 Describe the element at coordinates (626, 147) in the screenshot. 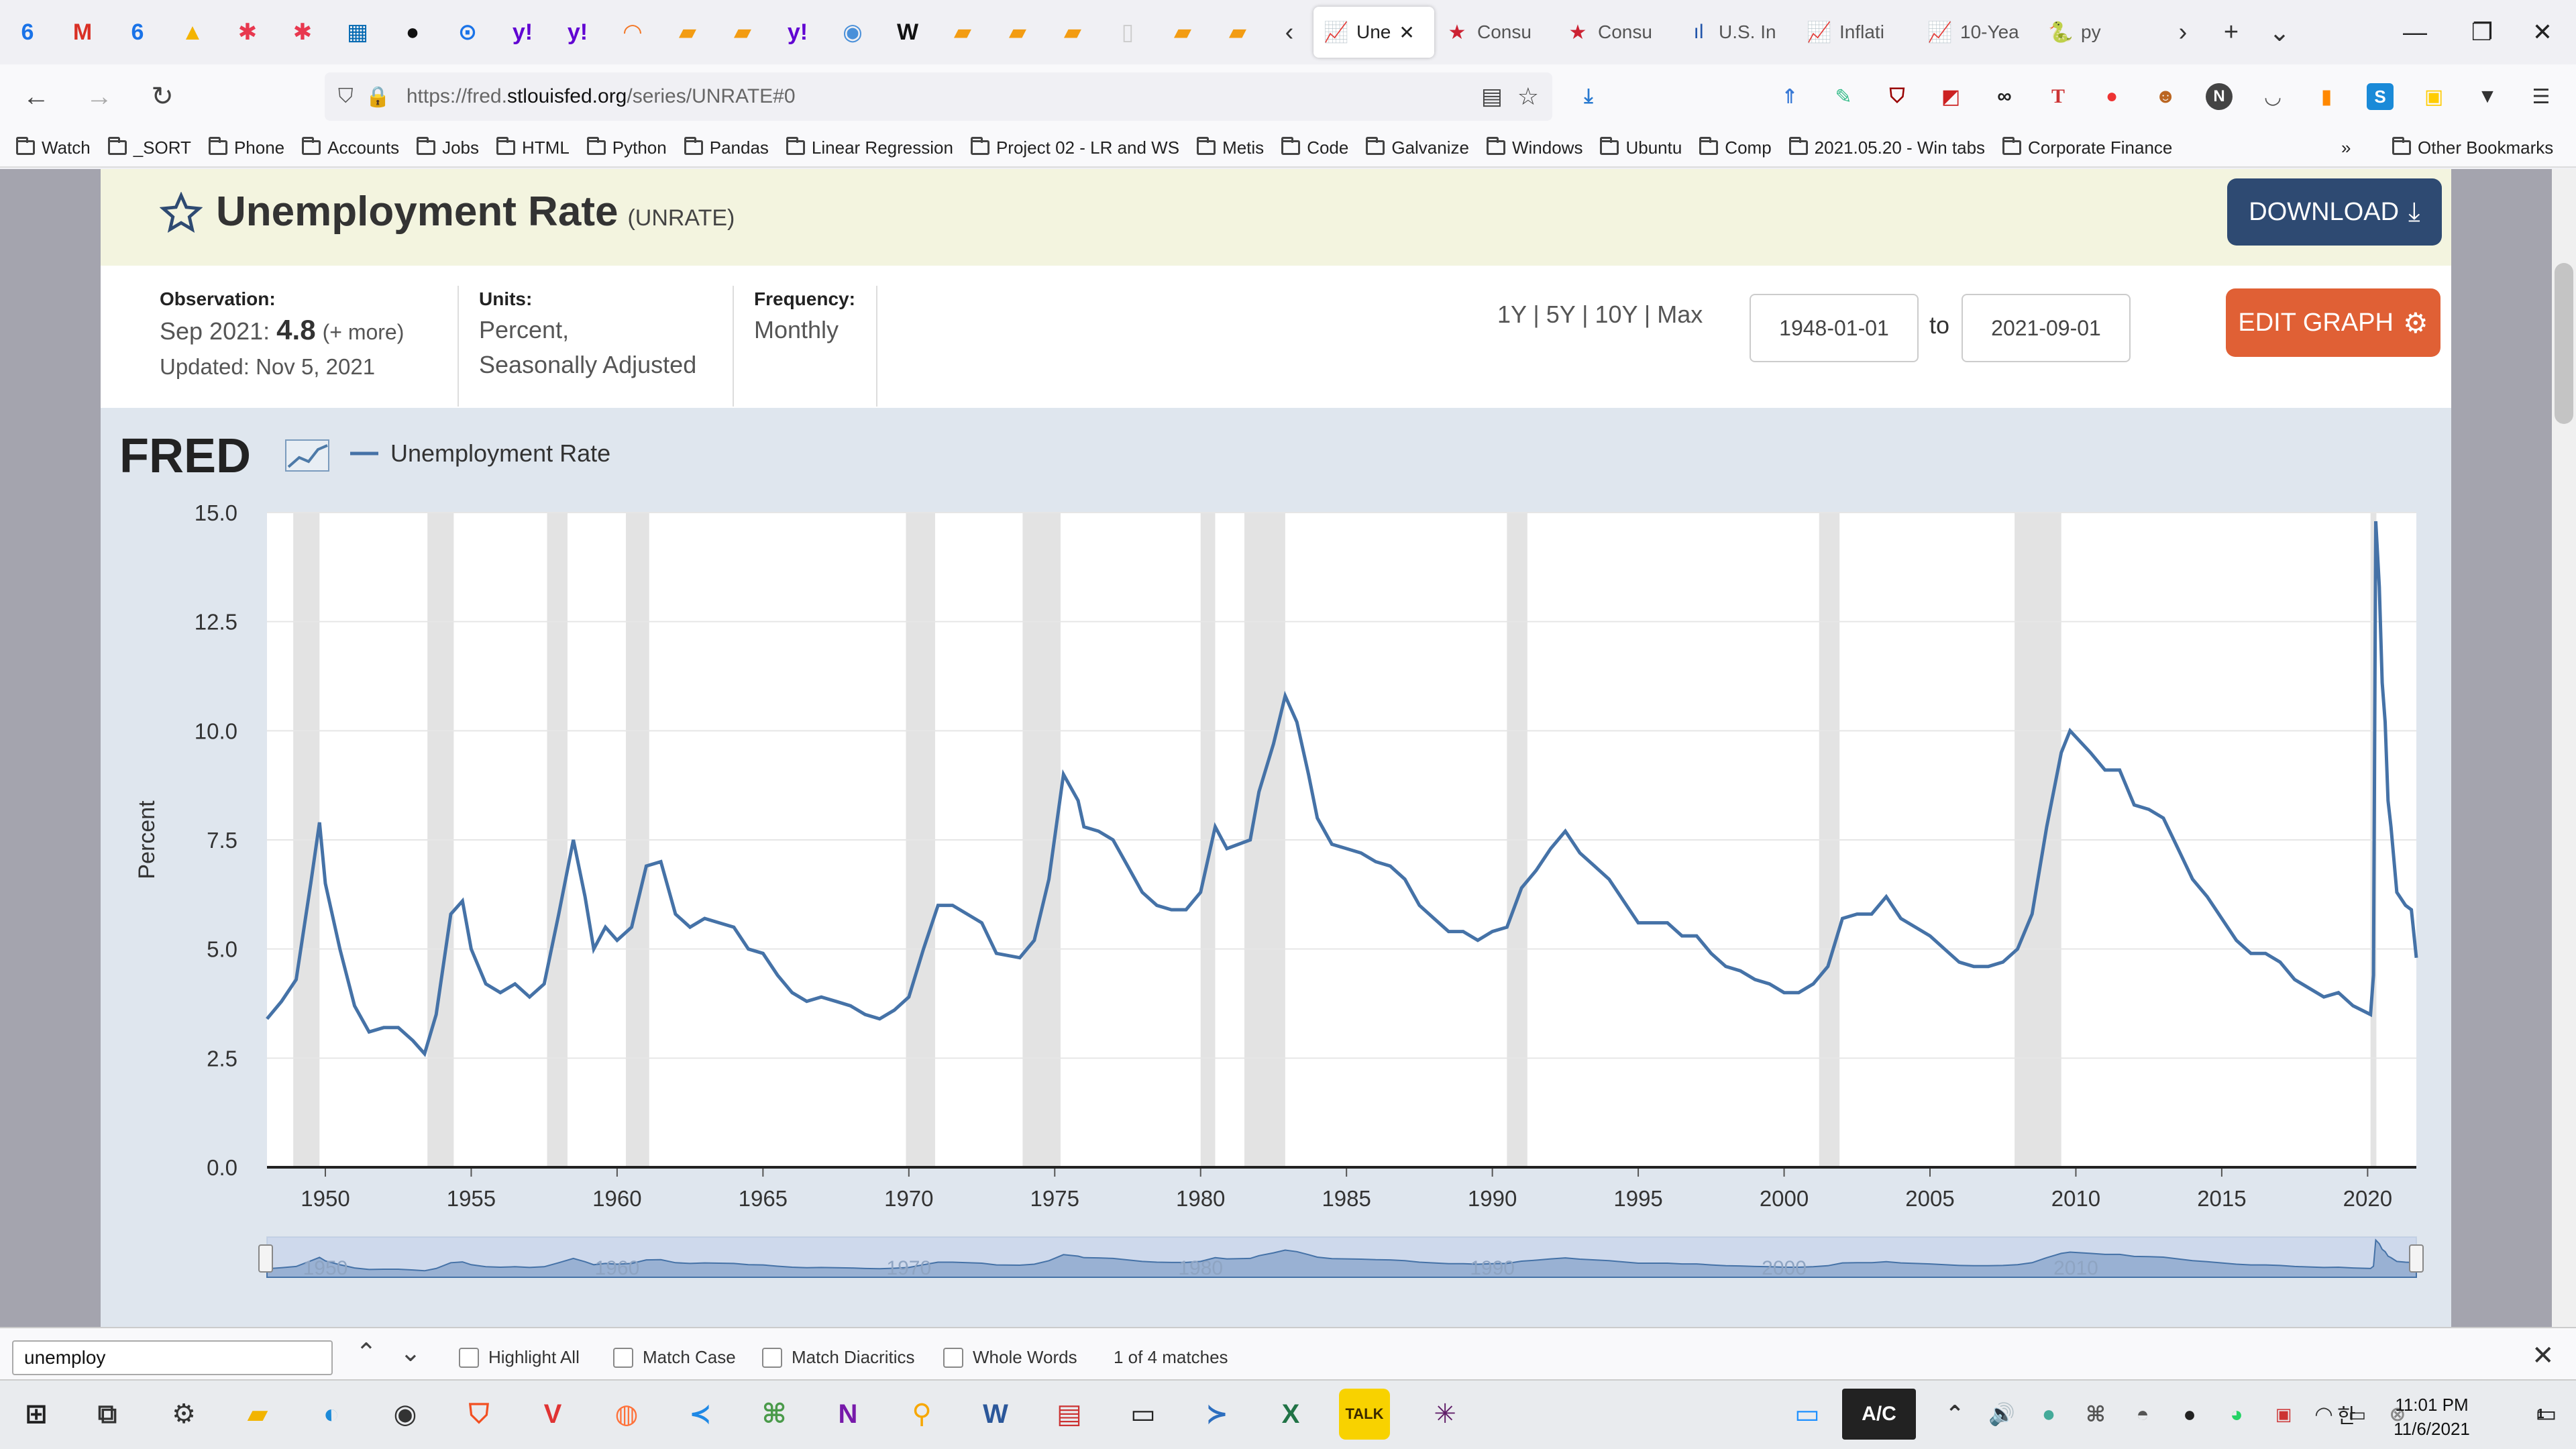

I see `bookmark-folder: Python` at that location.